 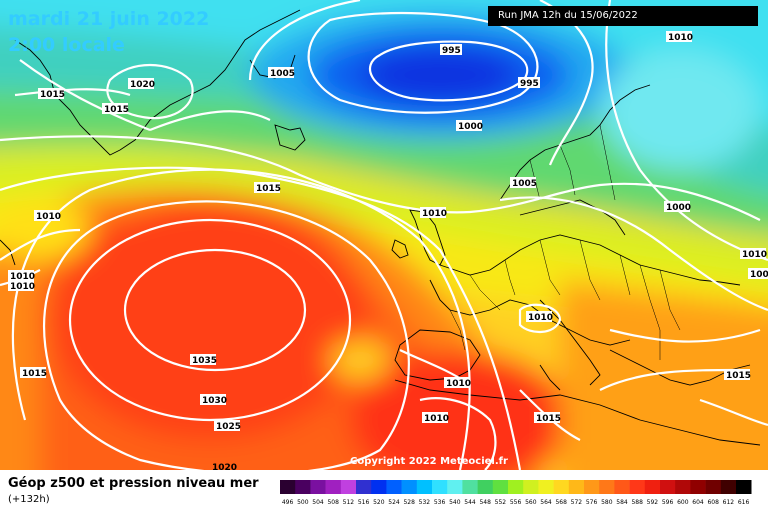 I want to click on label-1005-b: 1005, so click(x=524, y=184).